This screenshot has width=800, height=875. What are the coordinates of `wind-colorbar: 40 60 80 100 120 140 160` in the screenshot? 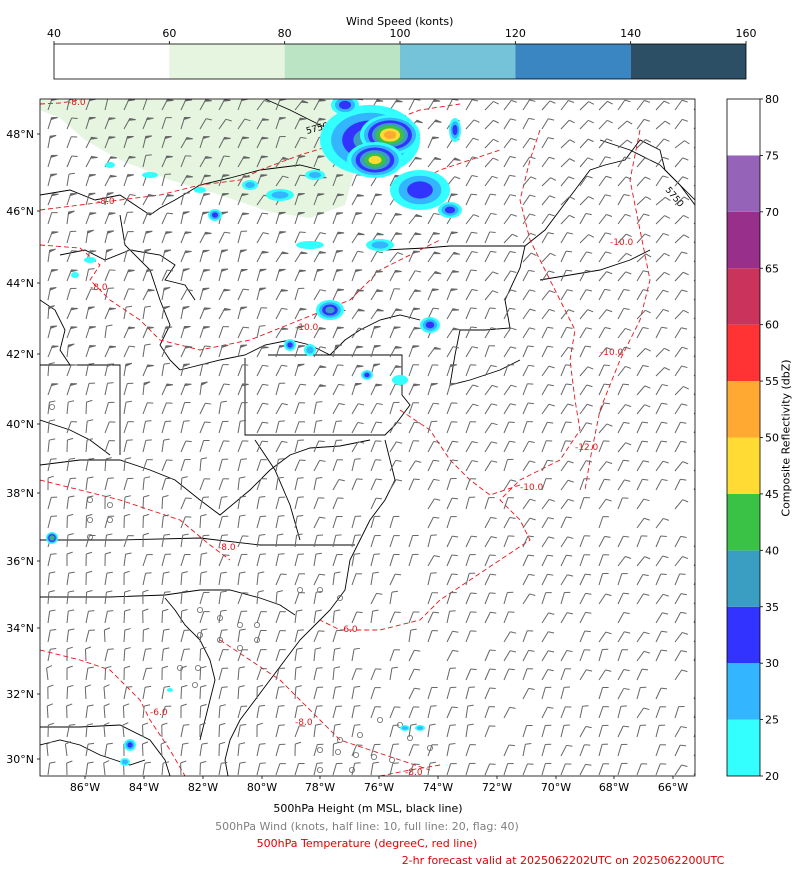 It's located at (402, 53).